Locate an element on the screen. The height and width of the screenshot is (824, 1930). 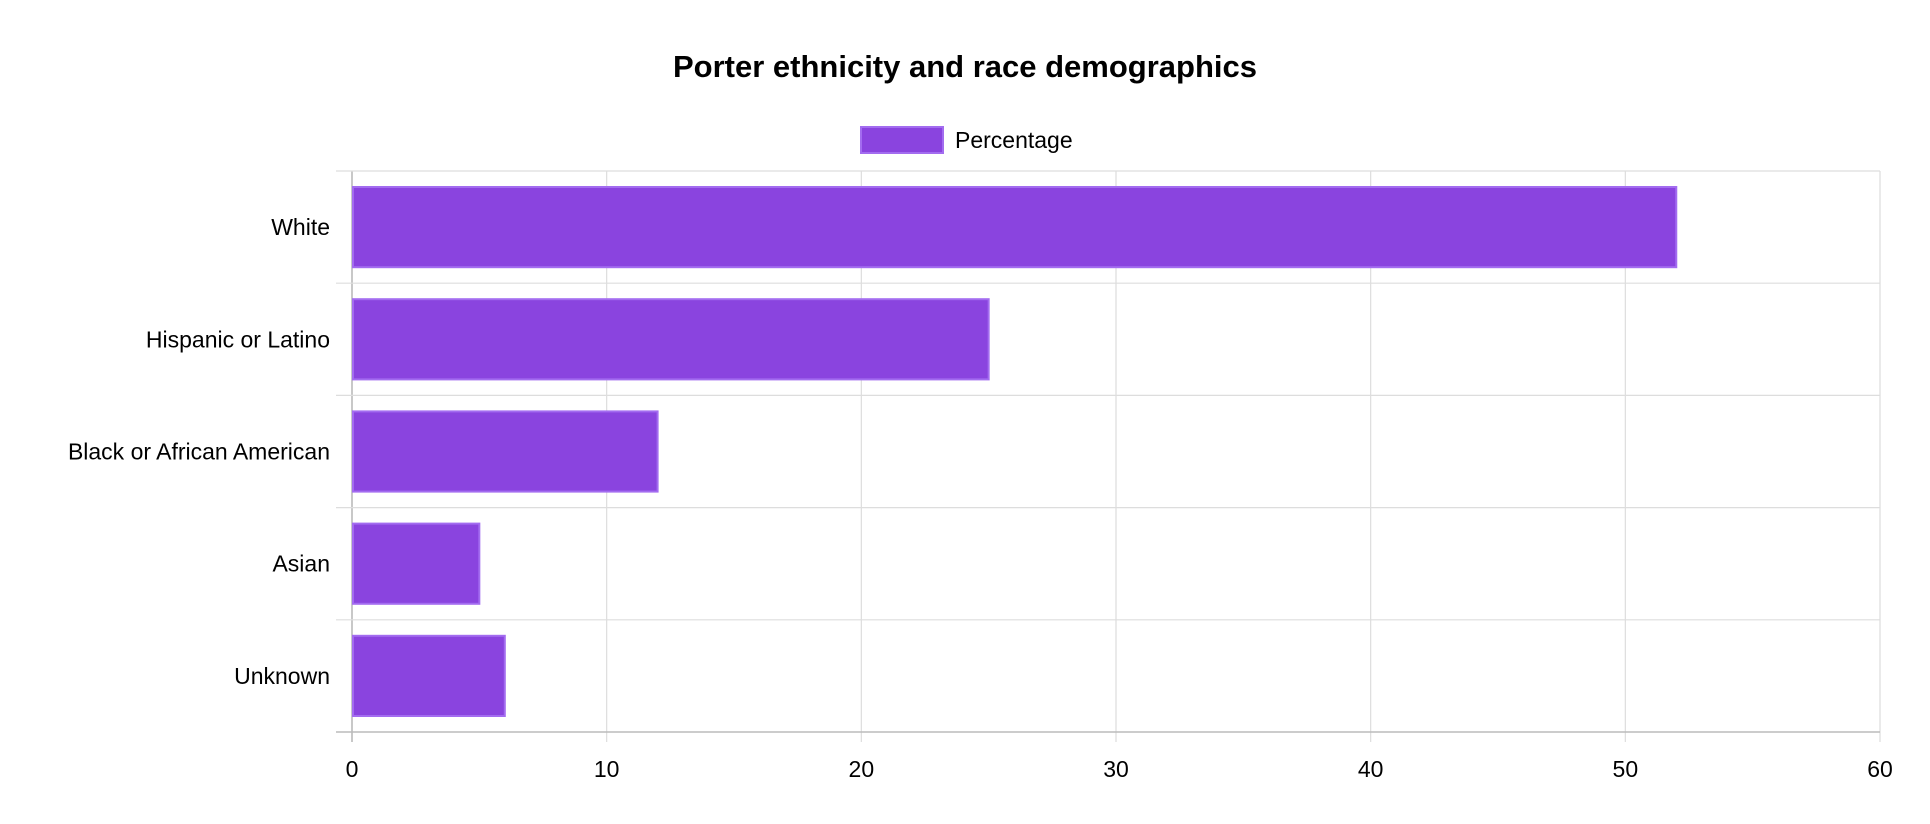
category-label: Black or African American is located at coordinates (199, 452).